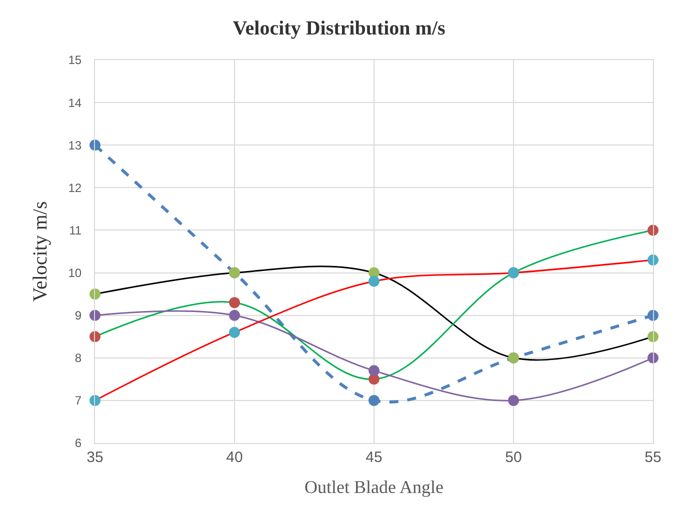 The height and width of the screenshot is (513, 678). Describe the element at coordinates (374, 457) in the screenshot. I see `x-tick-label: 45` at that location.